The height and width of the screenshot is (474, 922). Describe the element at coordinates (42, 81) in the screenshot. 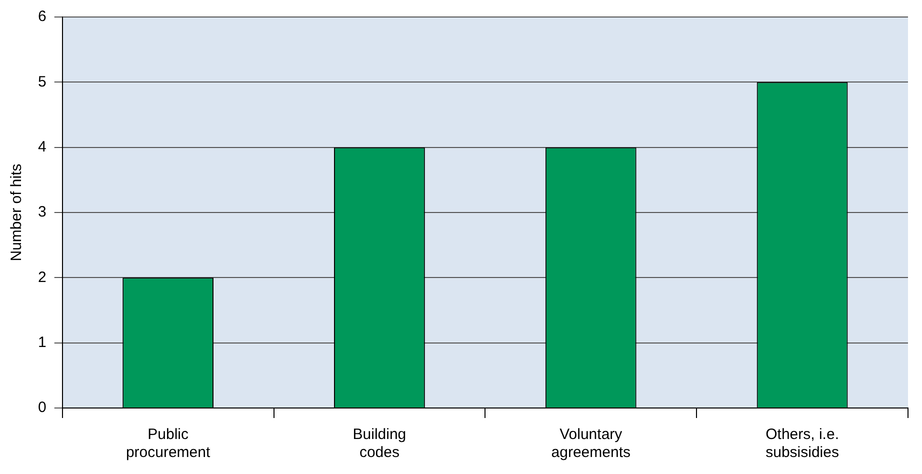

I see `y-tick-label: 5` at that location.